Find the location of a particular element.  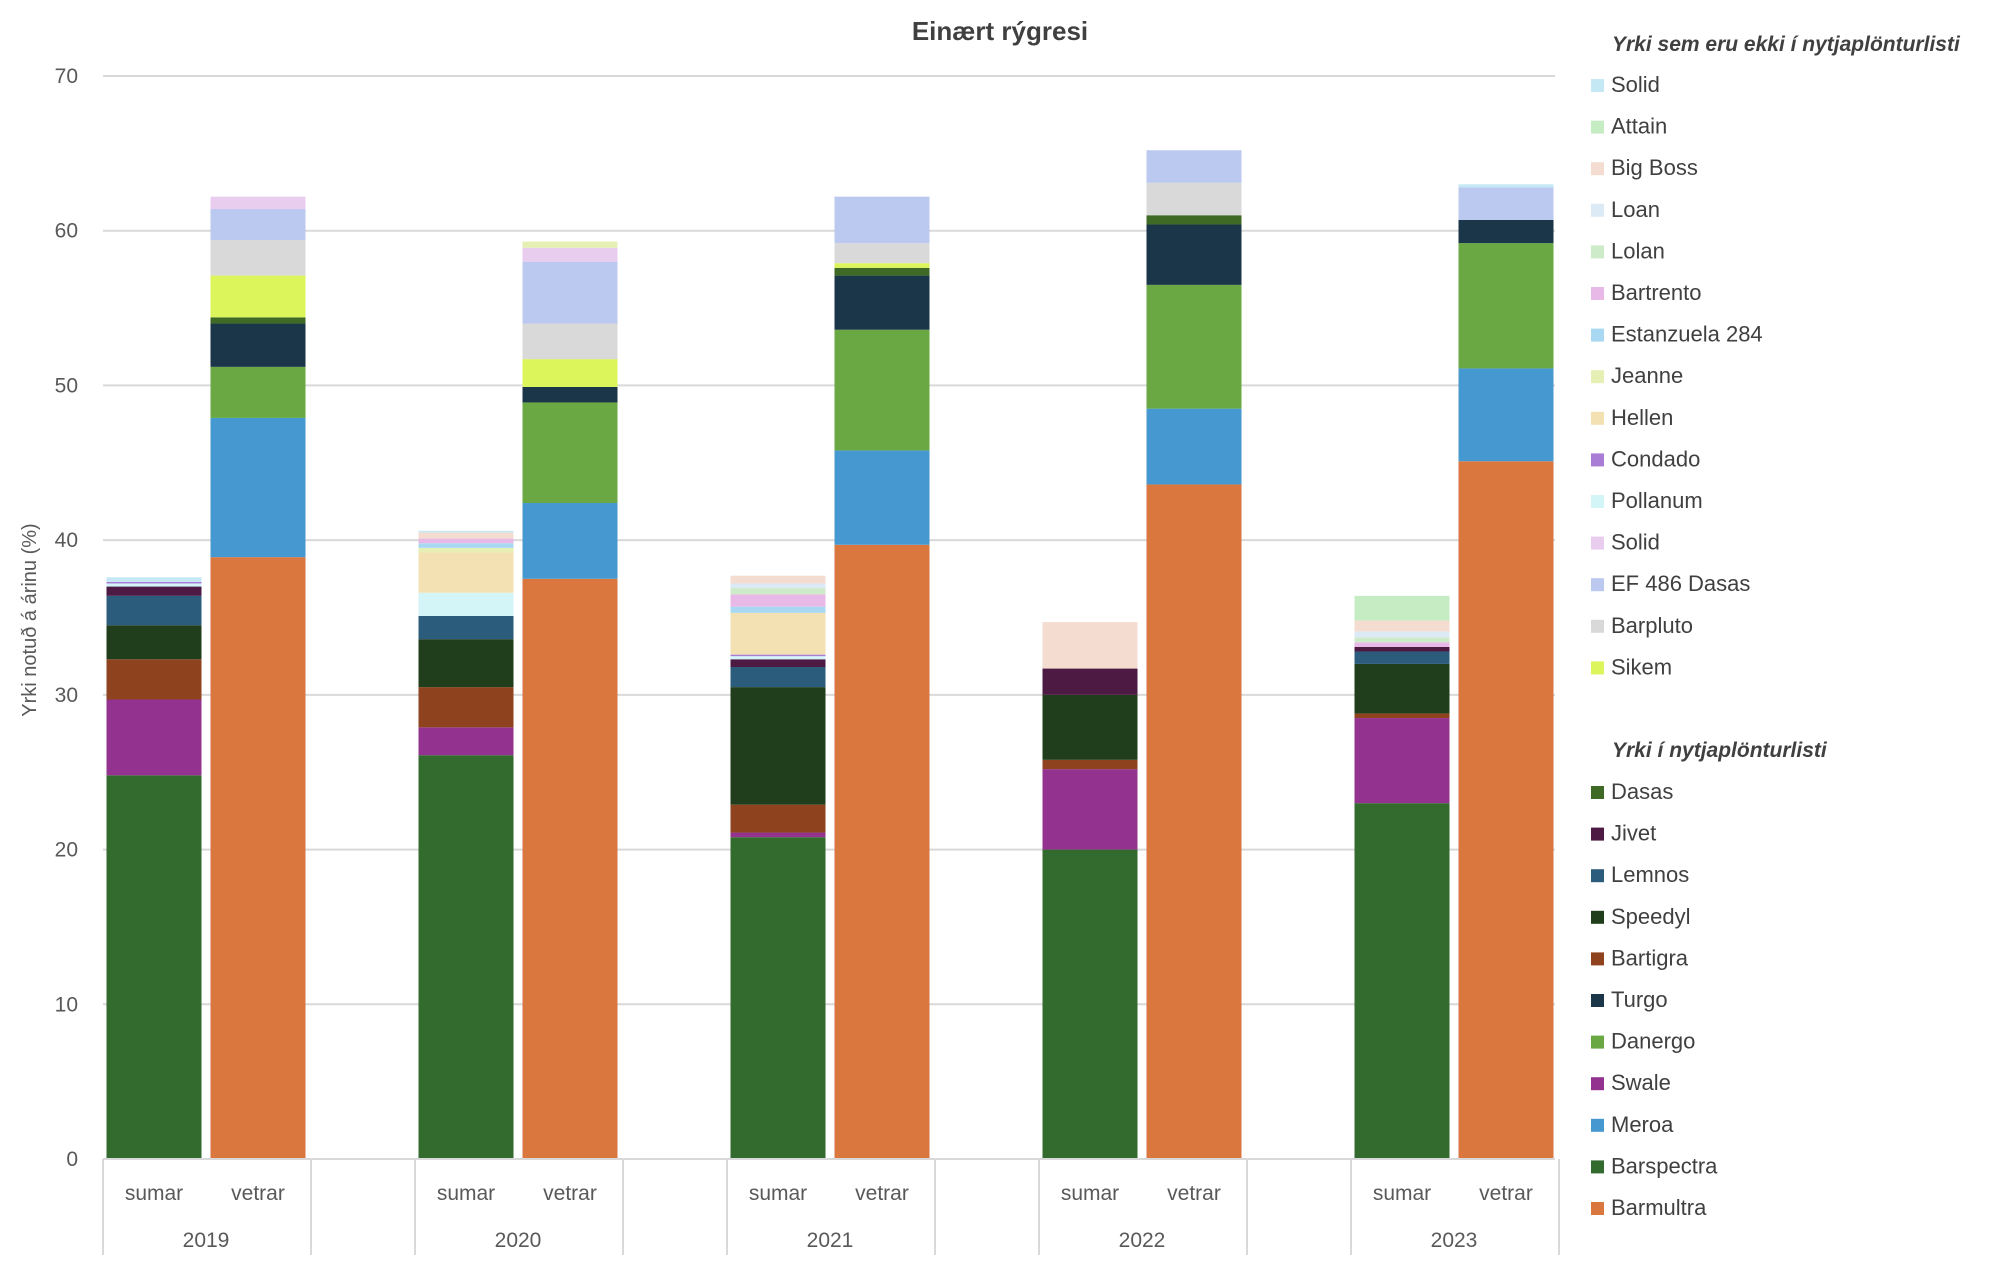

legend-label: Big Boss is located at coordinates (1654, 167).